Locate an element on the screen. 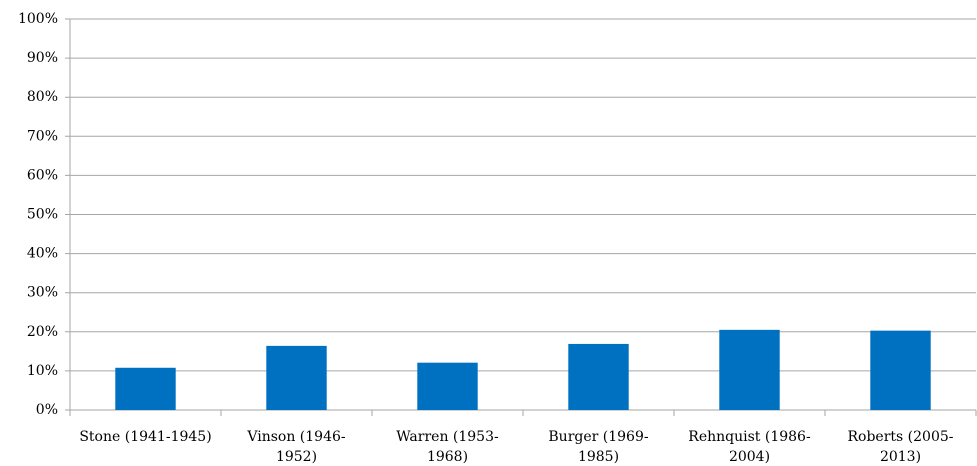  y-tick-label: 50% is located at coordinates (42, 215).